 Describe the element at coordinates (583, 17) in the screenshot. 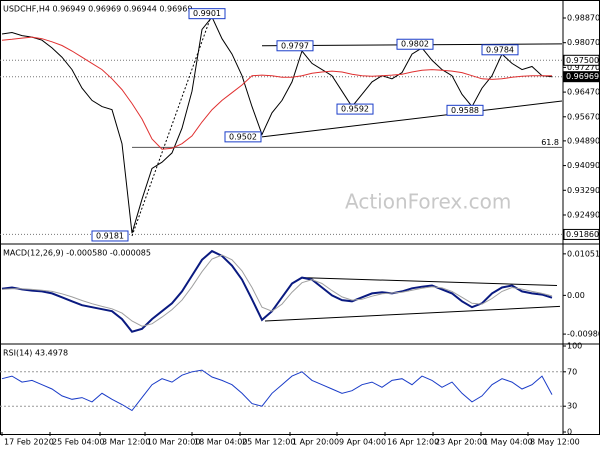

I see `y-tick-label: 0.98870` at that location.